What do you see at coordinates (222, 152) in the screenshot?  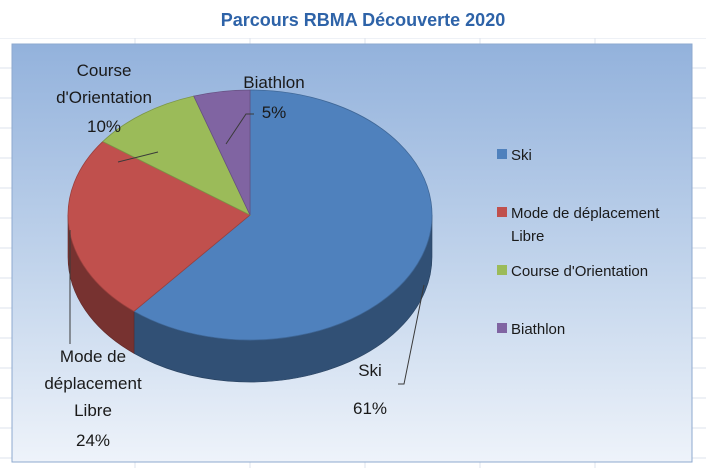 I see `pie-slice-biathlon` at bounding box center [222, 152].